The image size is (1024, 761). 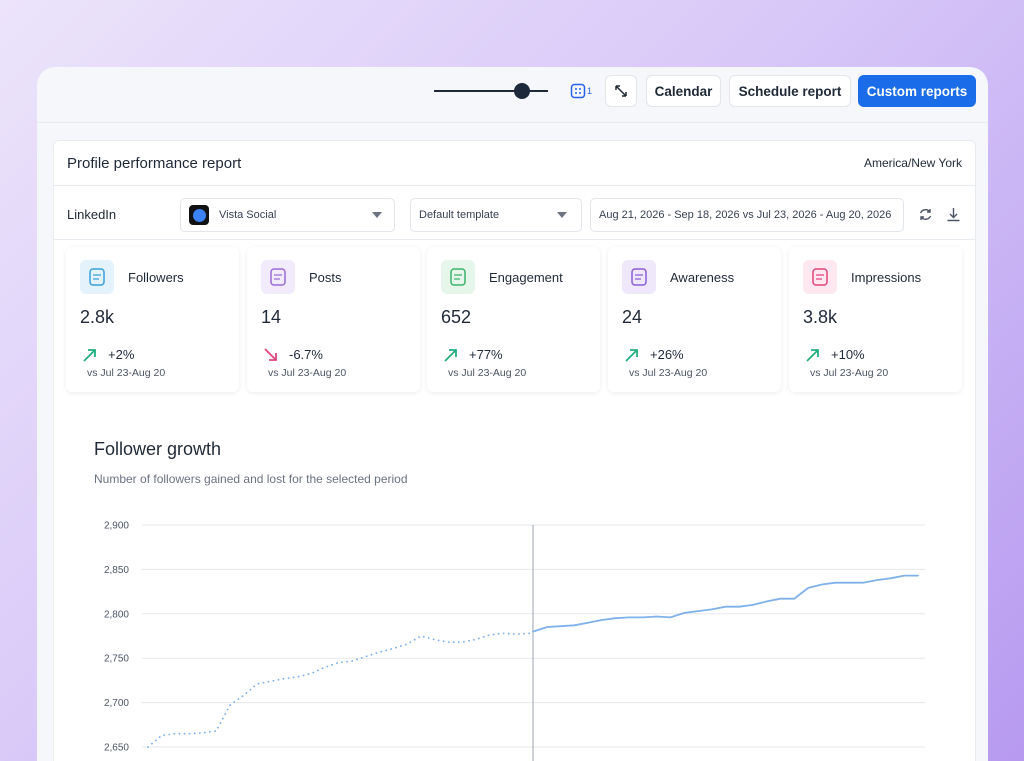 I want to click on report-title: Profile performance report, so click(x=154, y=163).